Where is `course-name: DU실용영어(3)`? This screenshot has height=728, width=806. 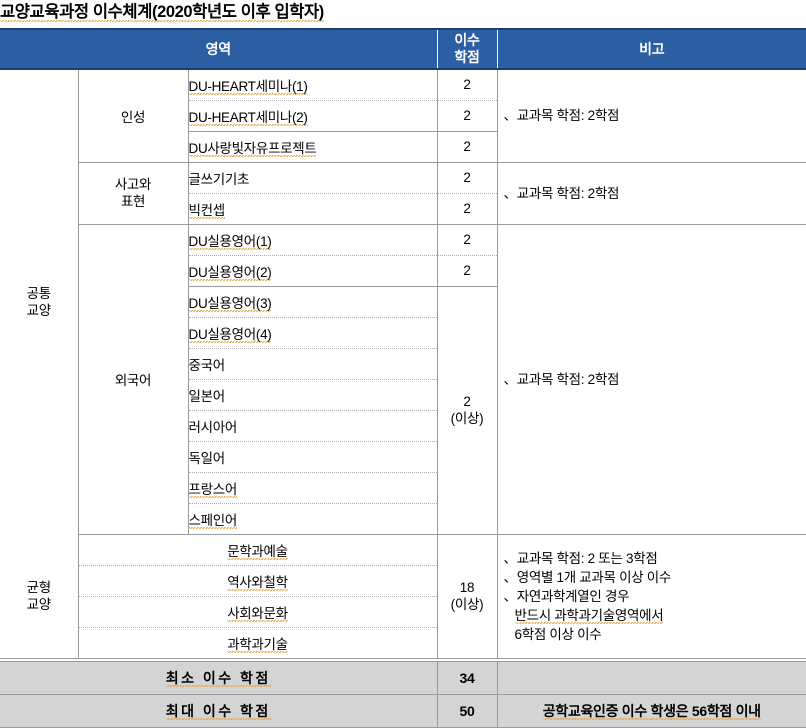
course-name: DU실용영어(3) is located at coordinates (312, 301).